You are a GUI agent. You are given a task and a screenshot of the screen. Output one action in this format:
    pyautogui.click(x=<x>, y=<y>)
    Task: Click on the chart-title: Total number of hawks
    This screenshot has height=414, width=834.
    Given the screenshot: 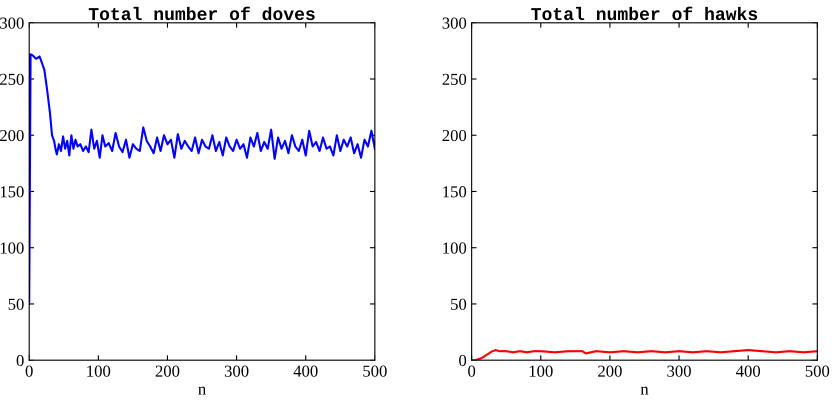 What is the action you would take?
    pyautogui.click(x=644, y=13)
    